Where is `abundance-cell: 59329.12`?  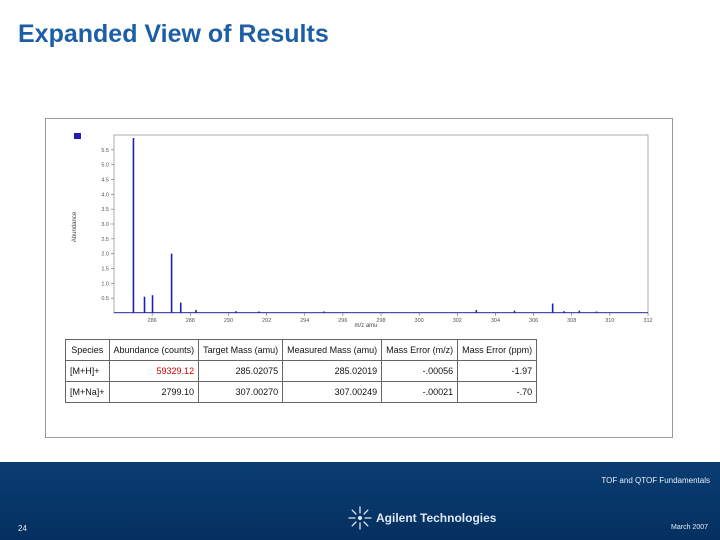 abundance-cell: 59329.12 is located at coordinates (154, 371).